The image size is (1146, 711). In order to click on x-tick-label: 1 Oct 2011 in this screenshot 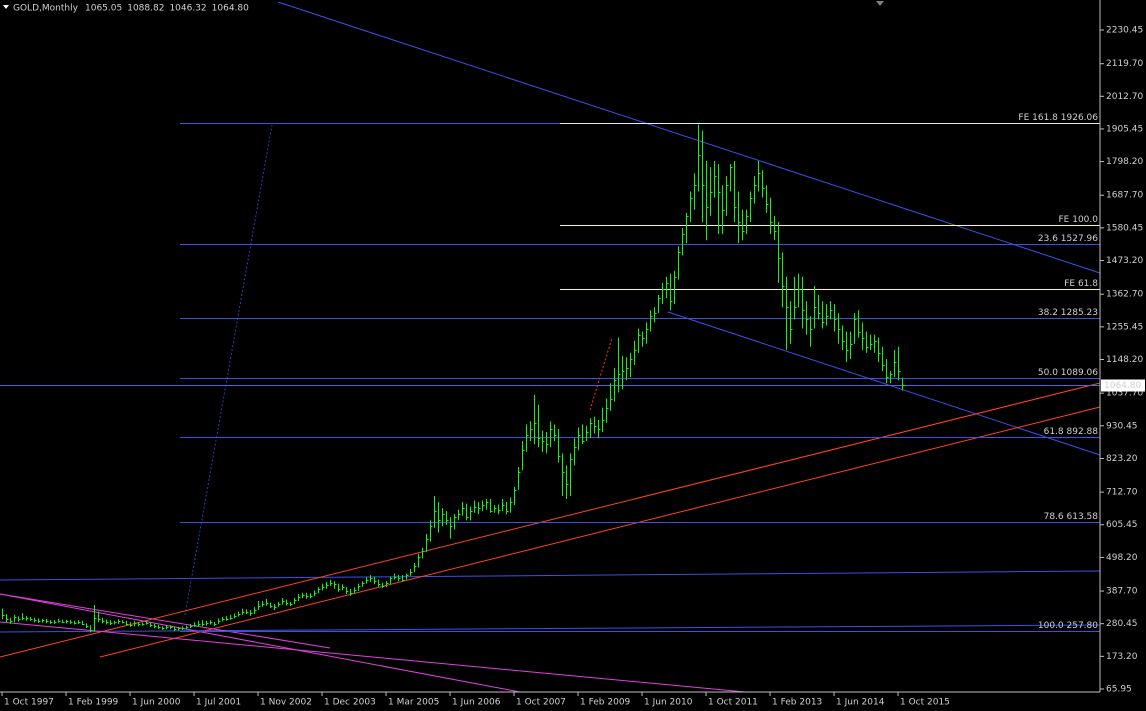, I will do `click(733, 703)`.